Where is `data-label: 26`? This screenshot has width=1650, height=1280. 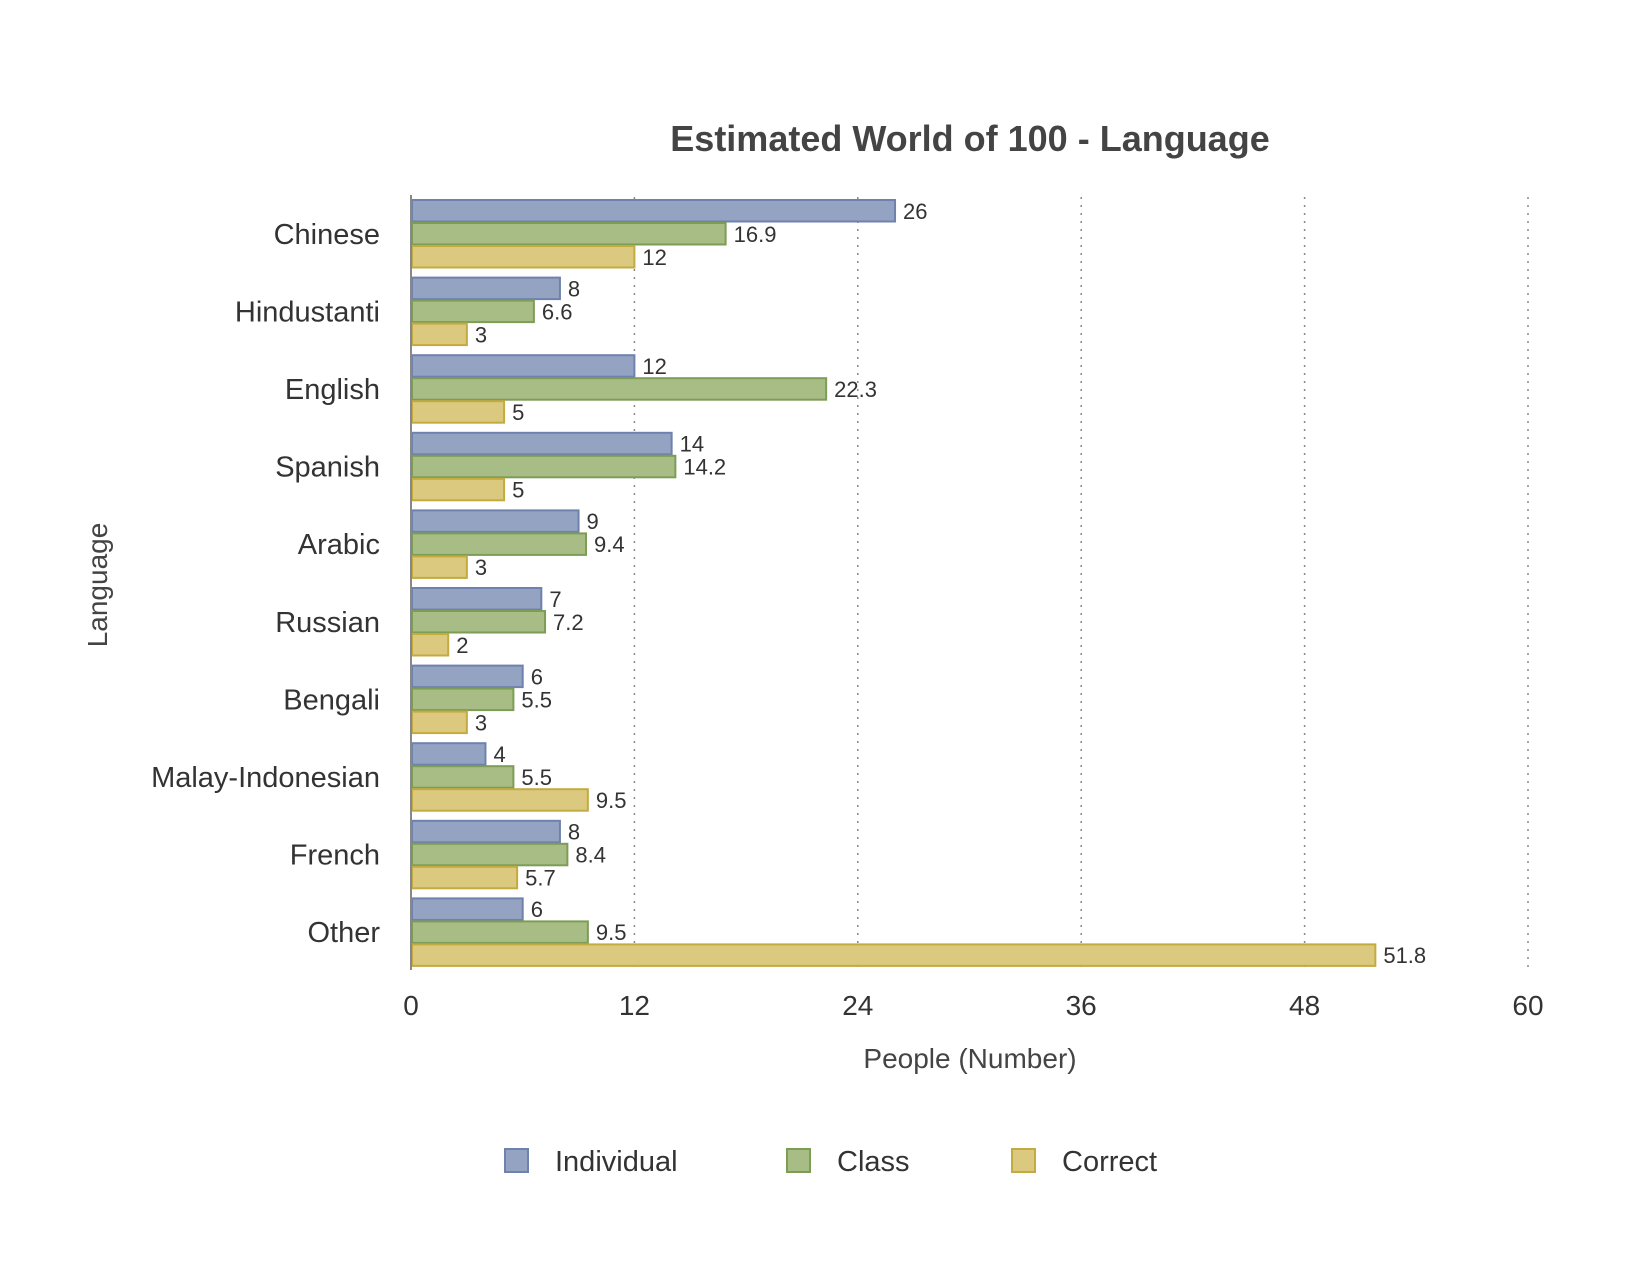
data-label: 26 is located at coordinates (915, 211).